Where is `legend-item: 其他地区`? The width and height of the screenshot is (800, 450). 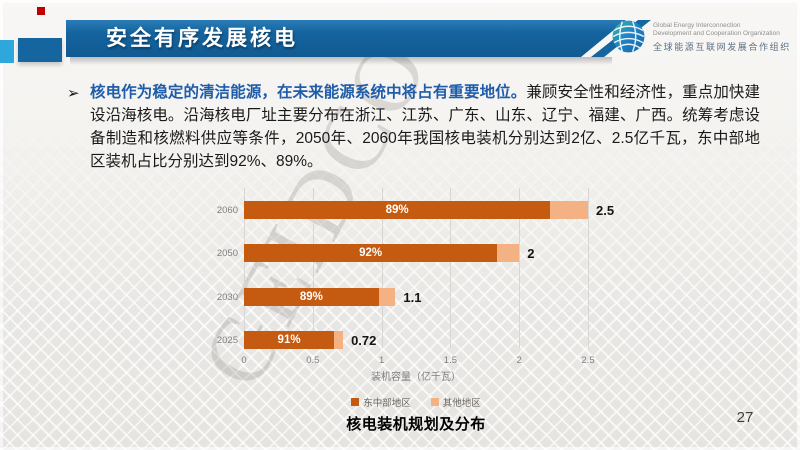
legend-item: 其他地区 is located at coordinates (455, 402).